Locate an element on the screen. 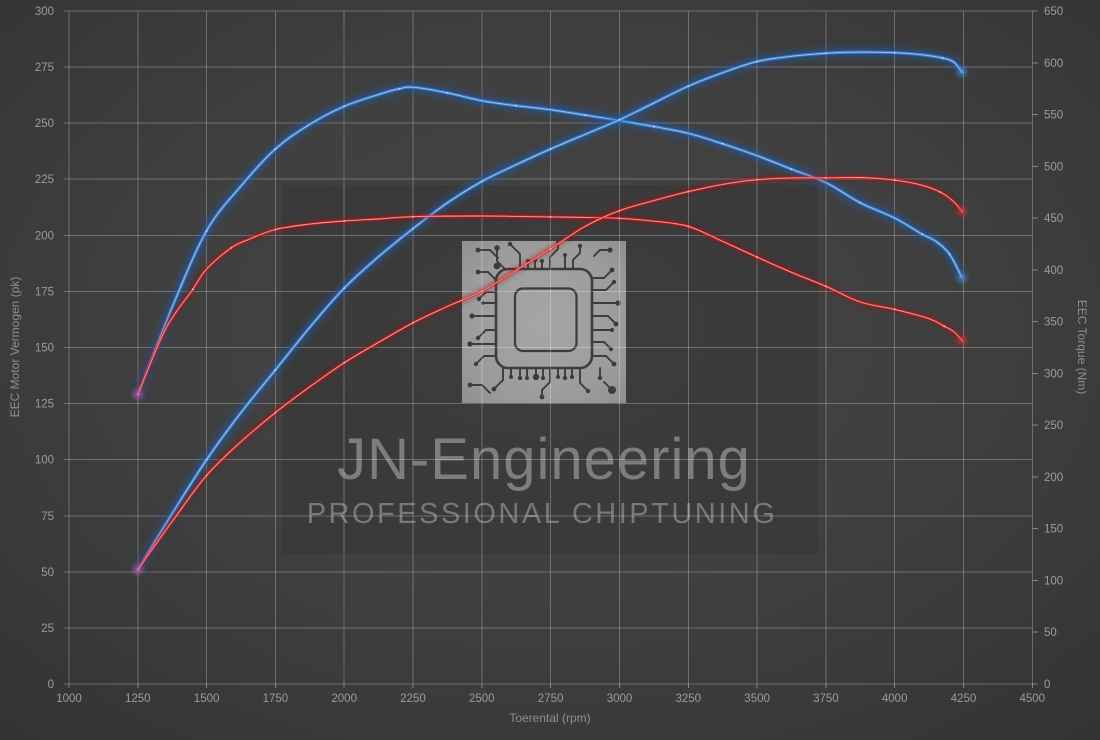 Image resolution: width=1100 pixels, height=740 pixels. svg-text: 550 is located at coordinates (1053, 116).